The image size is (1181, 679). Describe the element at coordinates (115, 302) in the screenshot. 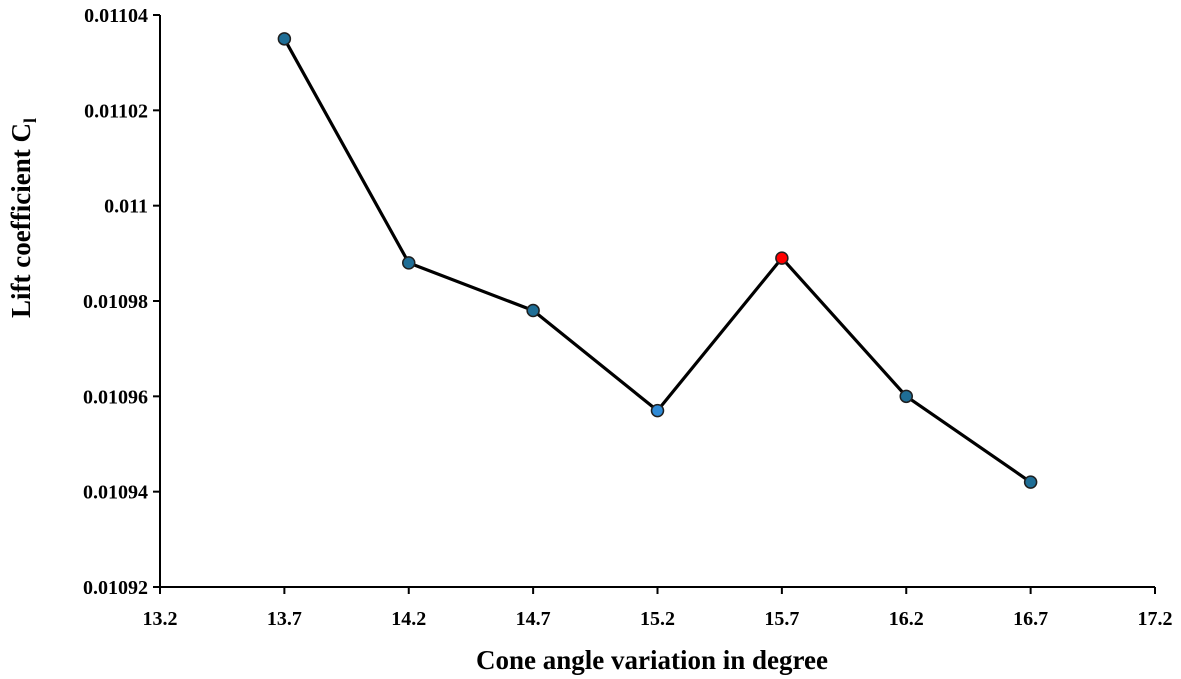

I see `y-tick-label: 0.01098` at that location.